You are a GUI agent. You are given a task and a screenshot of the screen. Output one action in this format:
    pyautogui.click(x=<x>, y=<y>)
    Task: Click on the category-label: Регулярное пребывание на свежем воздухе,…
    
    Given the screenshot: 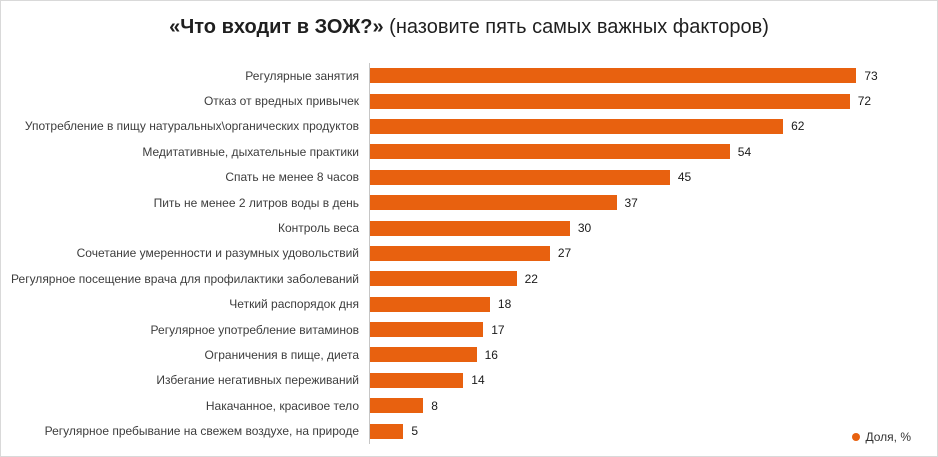 What is the action you would take?
    pyautogui.click(x=201, y=431)
    